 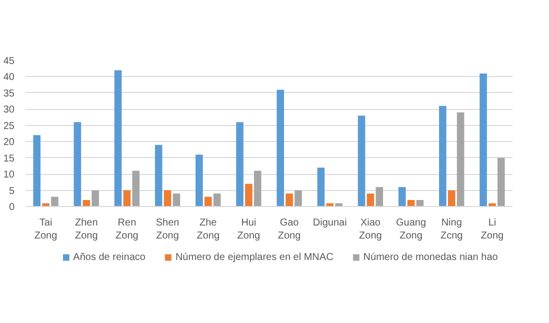 What do you see at coordinates (289, 230) in the screenshot?
I see `x-tick-label: Gao Zong` at bounding box center [289, 230].